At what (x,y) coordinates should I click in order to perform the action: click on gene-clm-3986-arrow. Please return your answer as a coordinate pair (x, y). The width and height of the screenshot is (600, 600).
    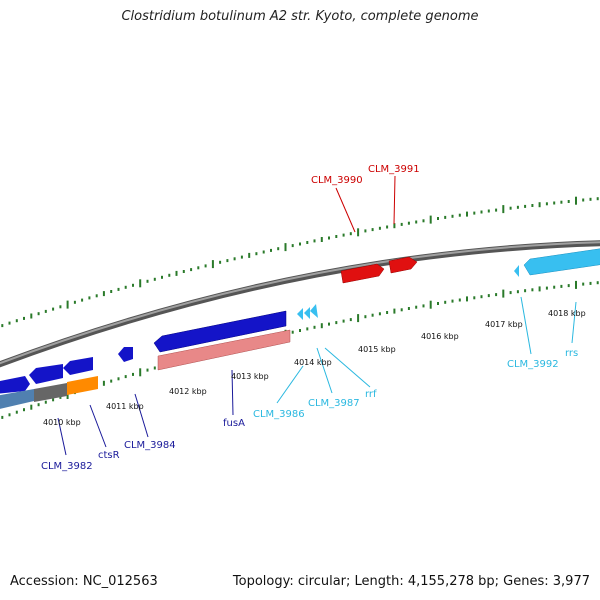
    Looking at the image, I should click on (300, 314).